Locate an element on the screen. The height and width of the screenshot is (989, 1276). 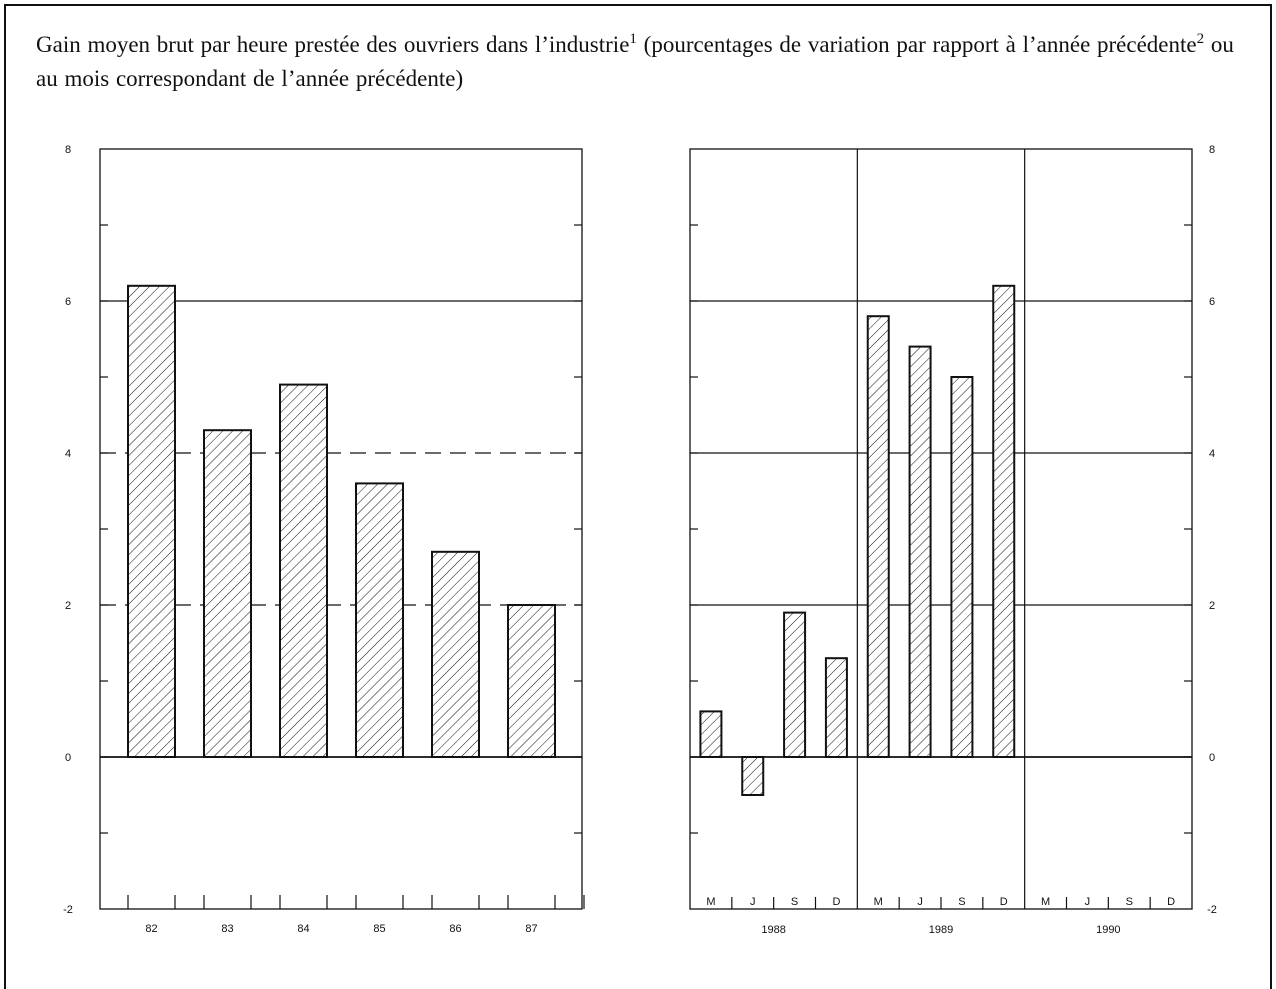
year-label: 1988 is located at coordinates (773, 930).